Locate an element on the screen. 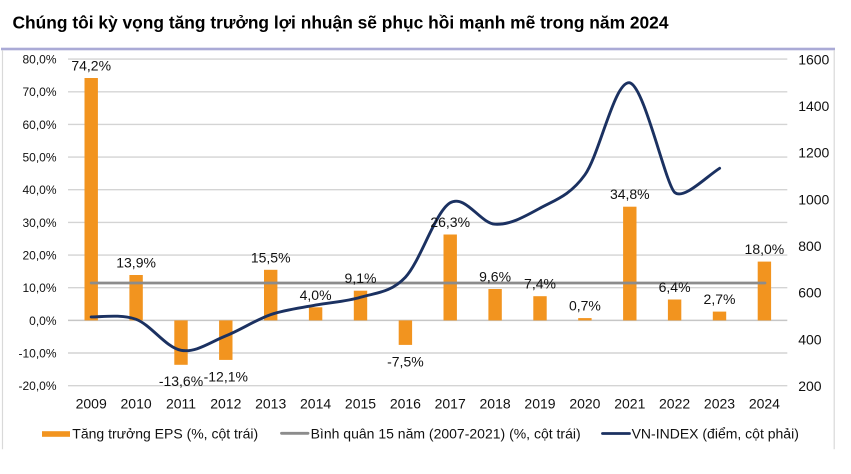 The width and height of the screenshot is (851, 474). svg-text: 2024 is located at coordinates (764, 403).